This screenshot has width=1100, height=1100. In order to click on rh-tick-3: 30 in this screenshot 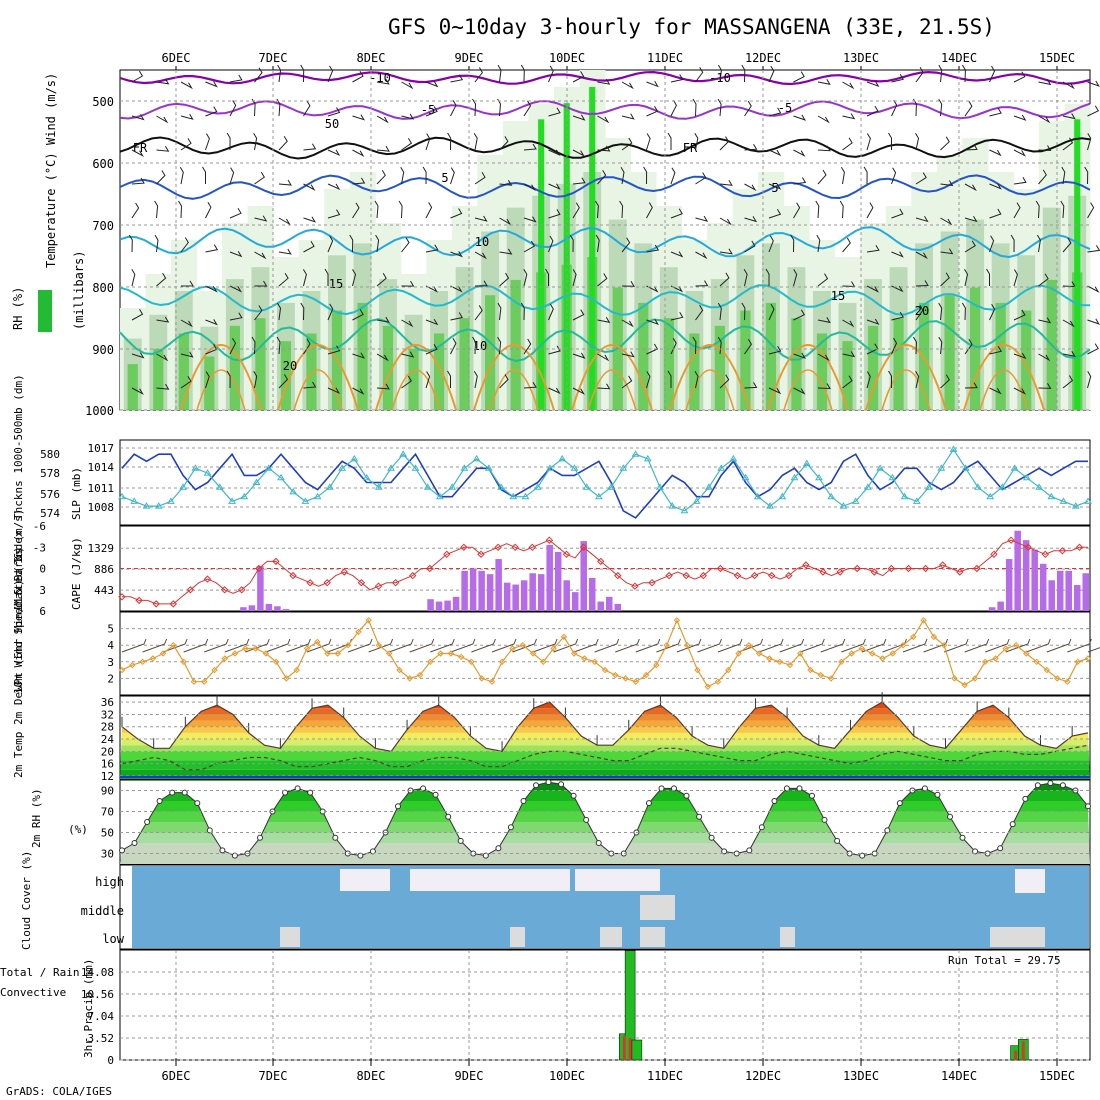, I will do `click(107, 854)`.